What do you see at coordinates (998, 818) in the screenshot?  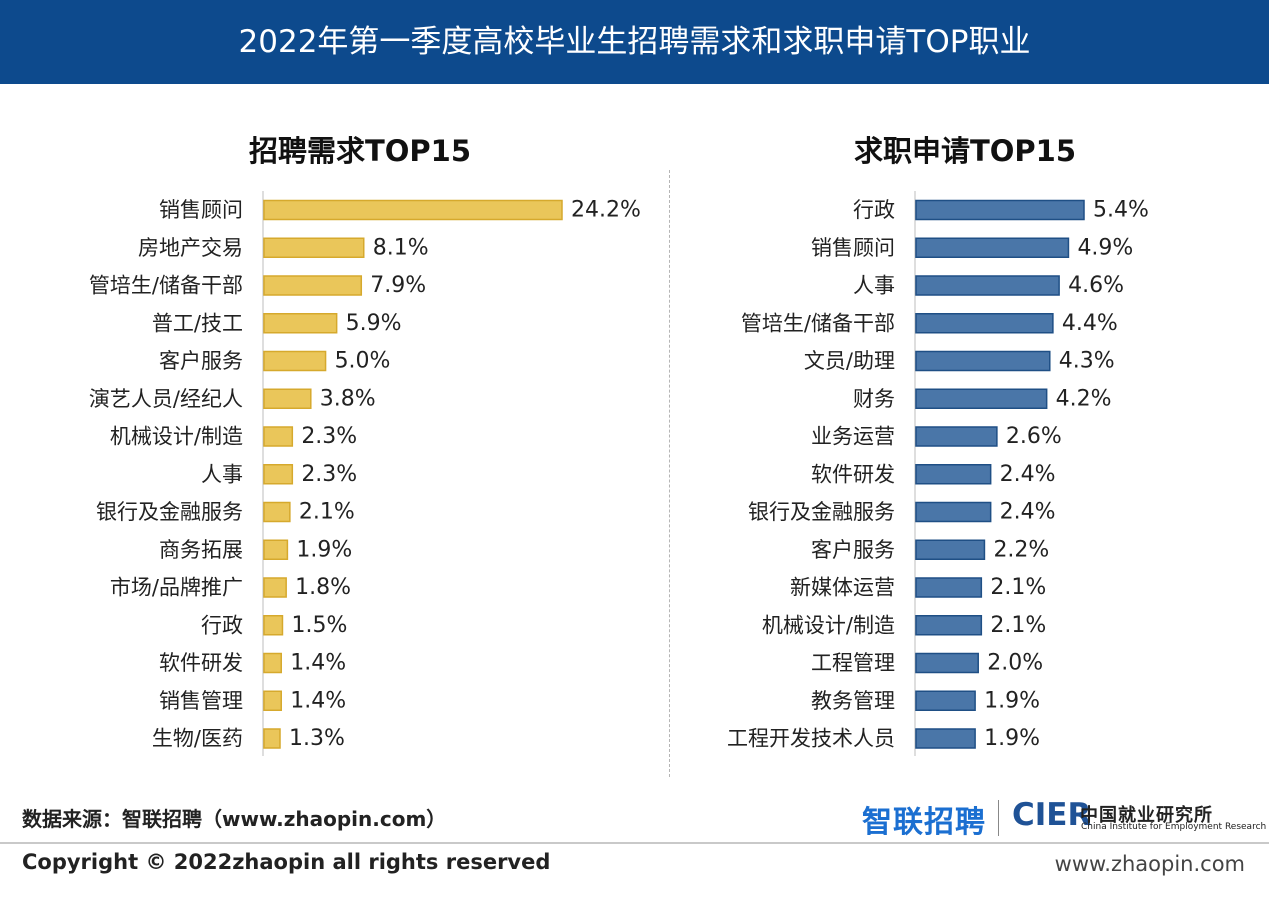 I see `logo-separator` at bounding box center [998, 818].